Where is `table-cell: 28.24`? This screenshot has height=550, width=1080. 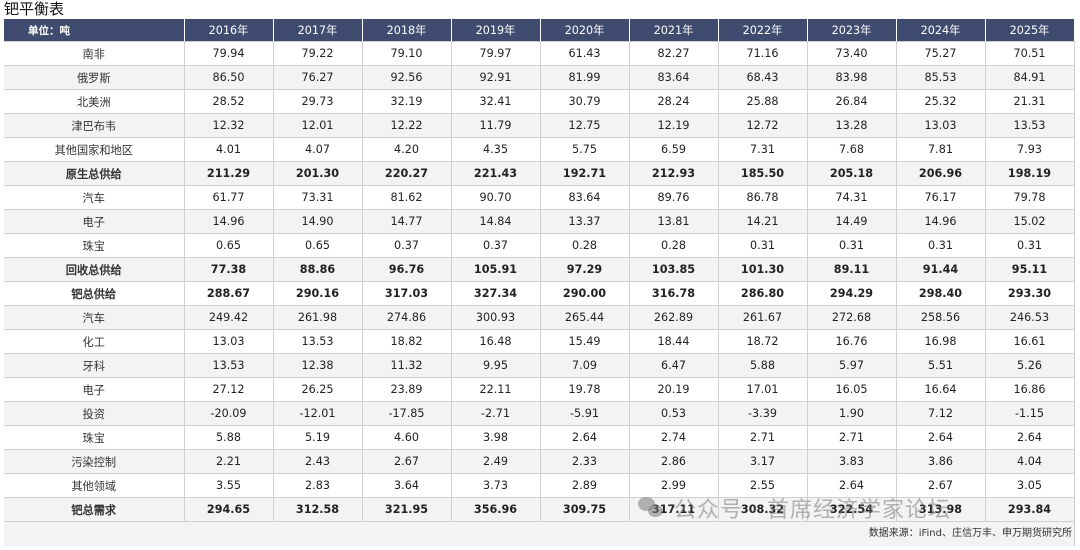 table-cell: 28.24 is located at coordinates (674, 101).